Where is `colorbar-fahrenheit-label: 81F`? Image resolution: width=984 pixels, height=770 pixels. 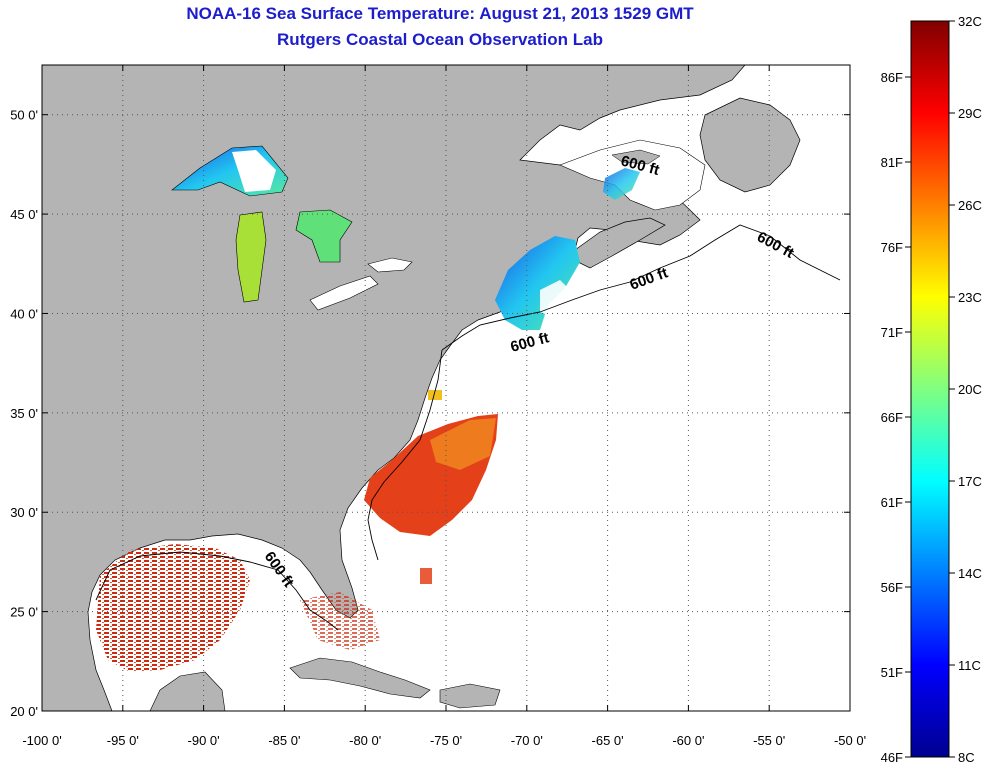 colorbar-fahrenheit-label: 81F is located at coordinates (892, 162).